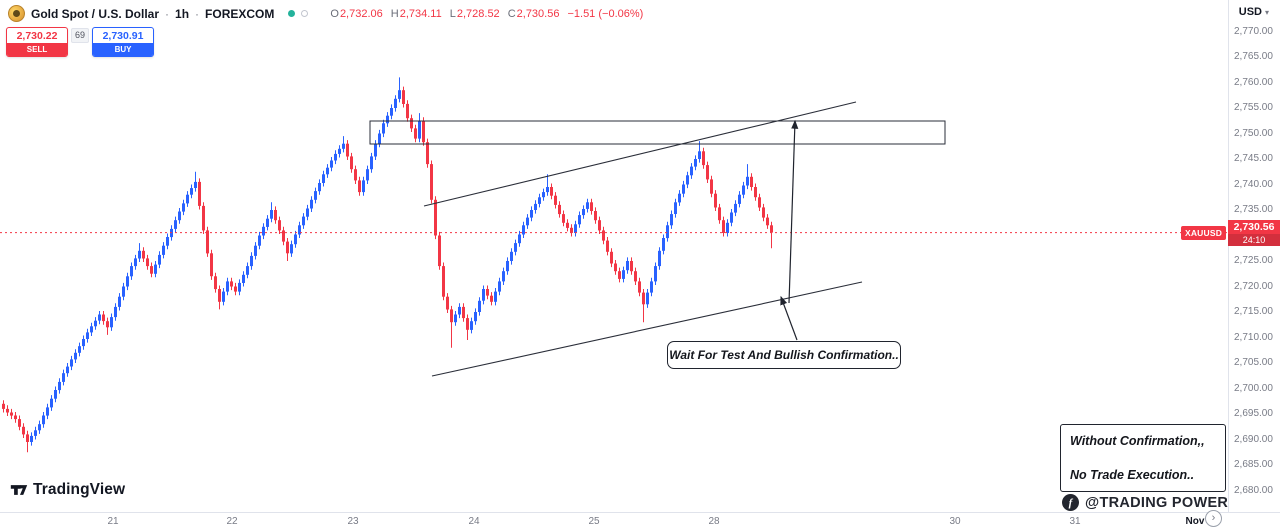 This screenshot has height=532, width=1280. What do you see at coordinates (1253, 362) in the screenshot?
I see `price-axis-label: 2,705.00` at bounding box center [1253, 362].